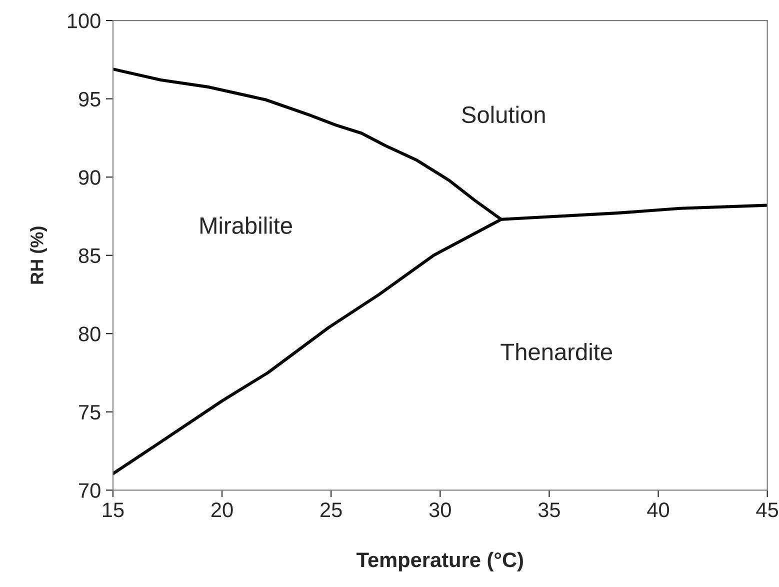  I want to click on y-tick-label: 80, so click(89, 334).